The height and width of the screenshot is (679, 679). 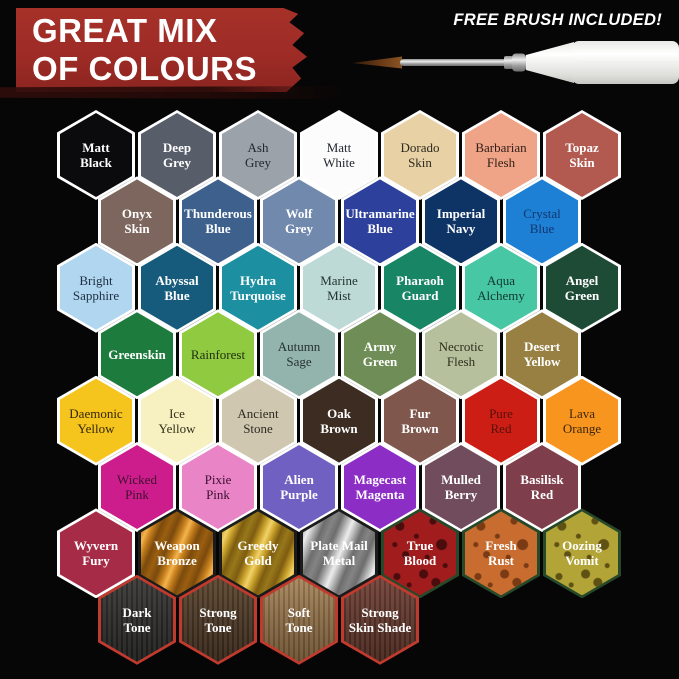 What do you see at coordinates (177, 420) in the screenshot?
I see `hex-swatch-label: Ice Yellow` at bounding box center [177, 420].